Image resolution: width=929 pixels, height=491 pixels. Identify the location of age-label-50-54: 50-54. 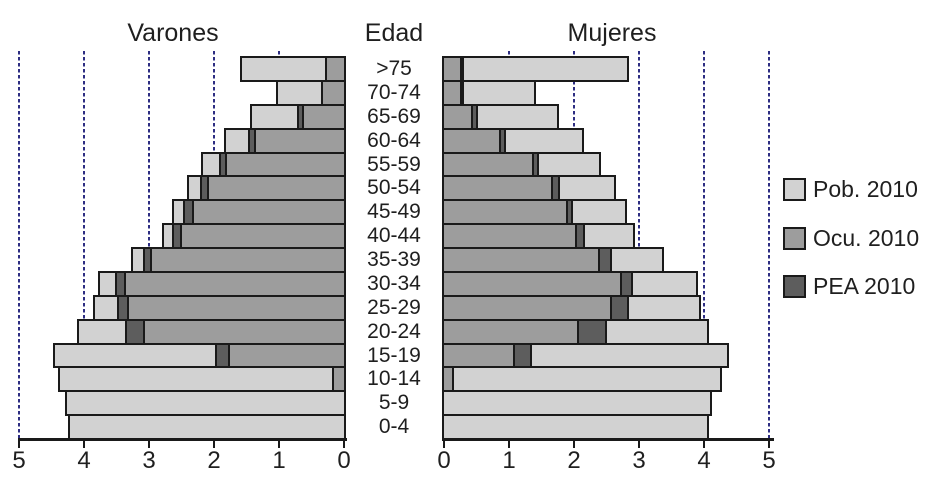
(394, 188).